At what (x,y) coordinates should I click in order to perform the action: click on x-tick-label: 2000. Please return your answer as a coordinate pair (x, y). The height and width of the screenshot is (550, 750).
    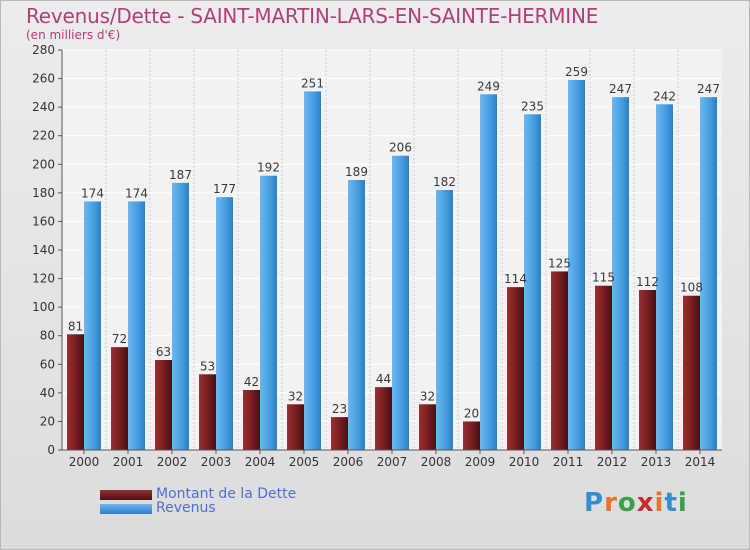
    Looking at the image, I should click on (84, 462).